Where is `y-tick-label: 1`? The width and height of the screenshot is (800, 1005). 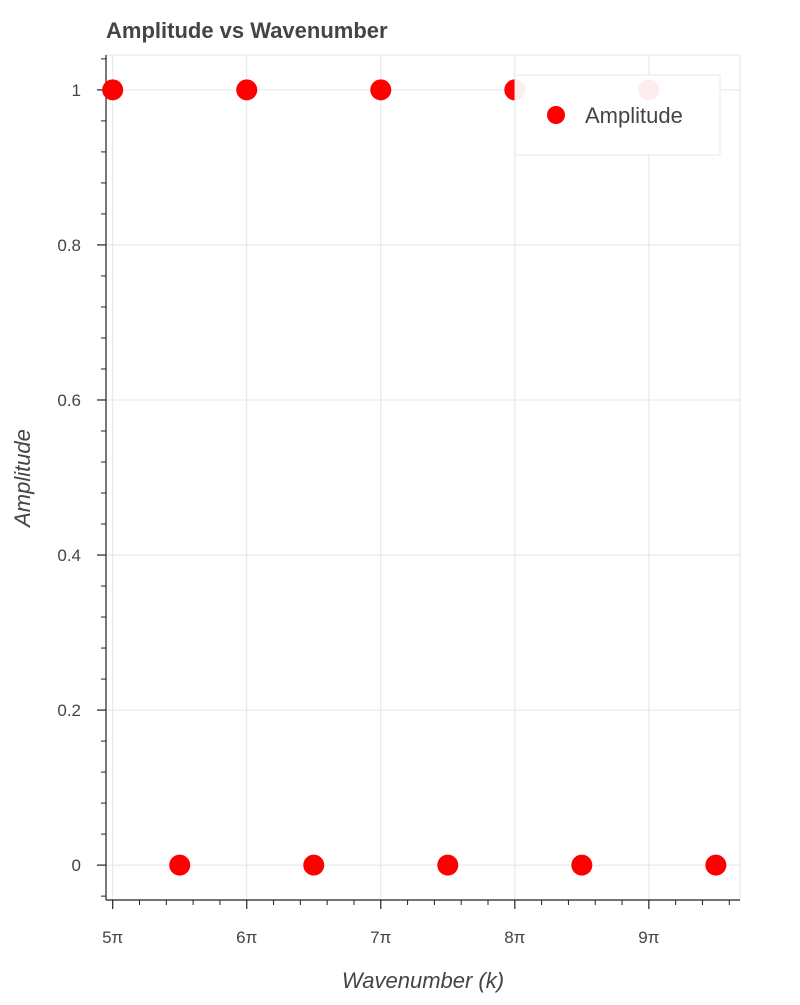 y-tick-label: 1 is located at coordinates (76, 90).